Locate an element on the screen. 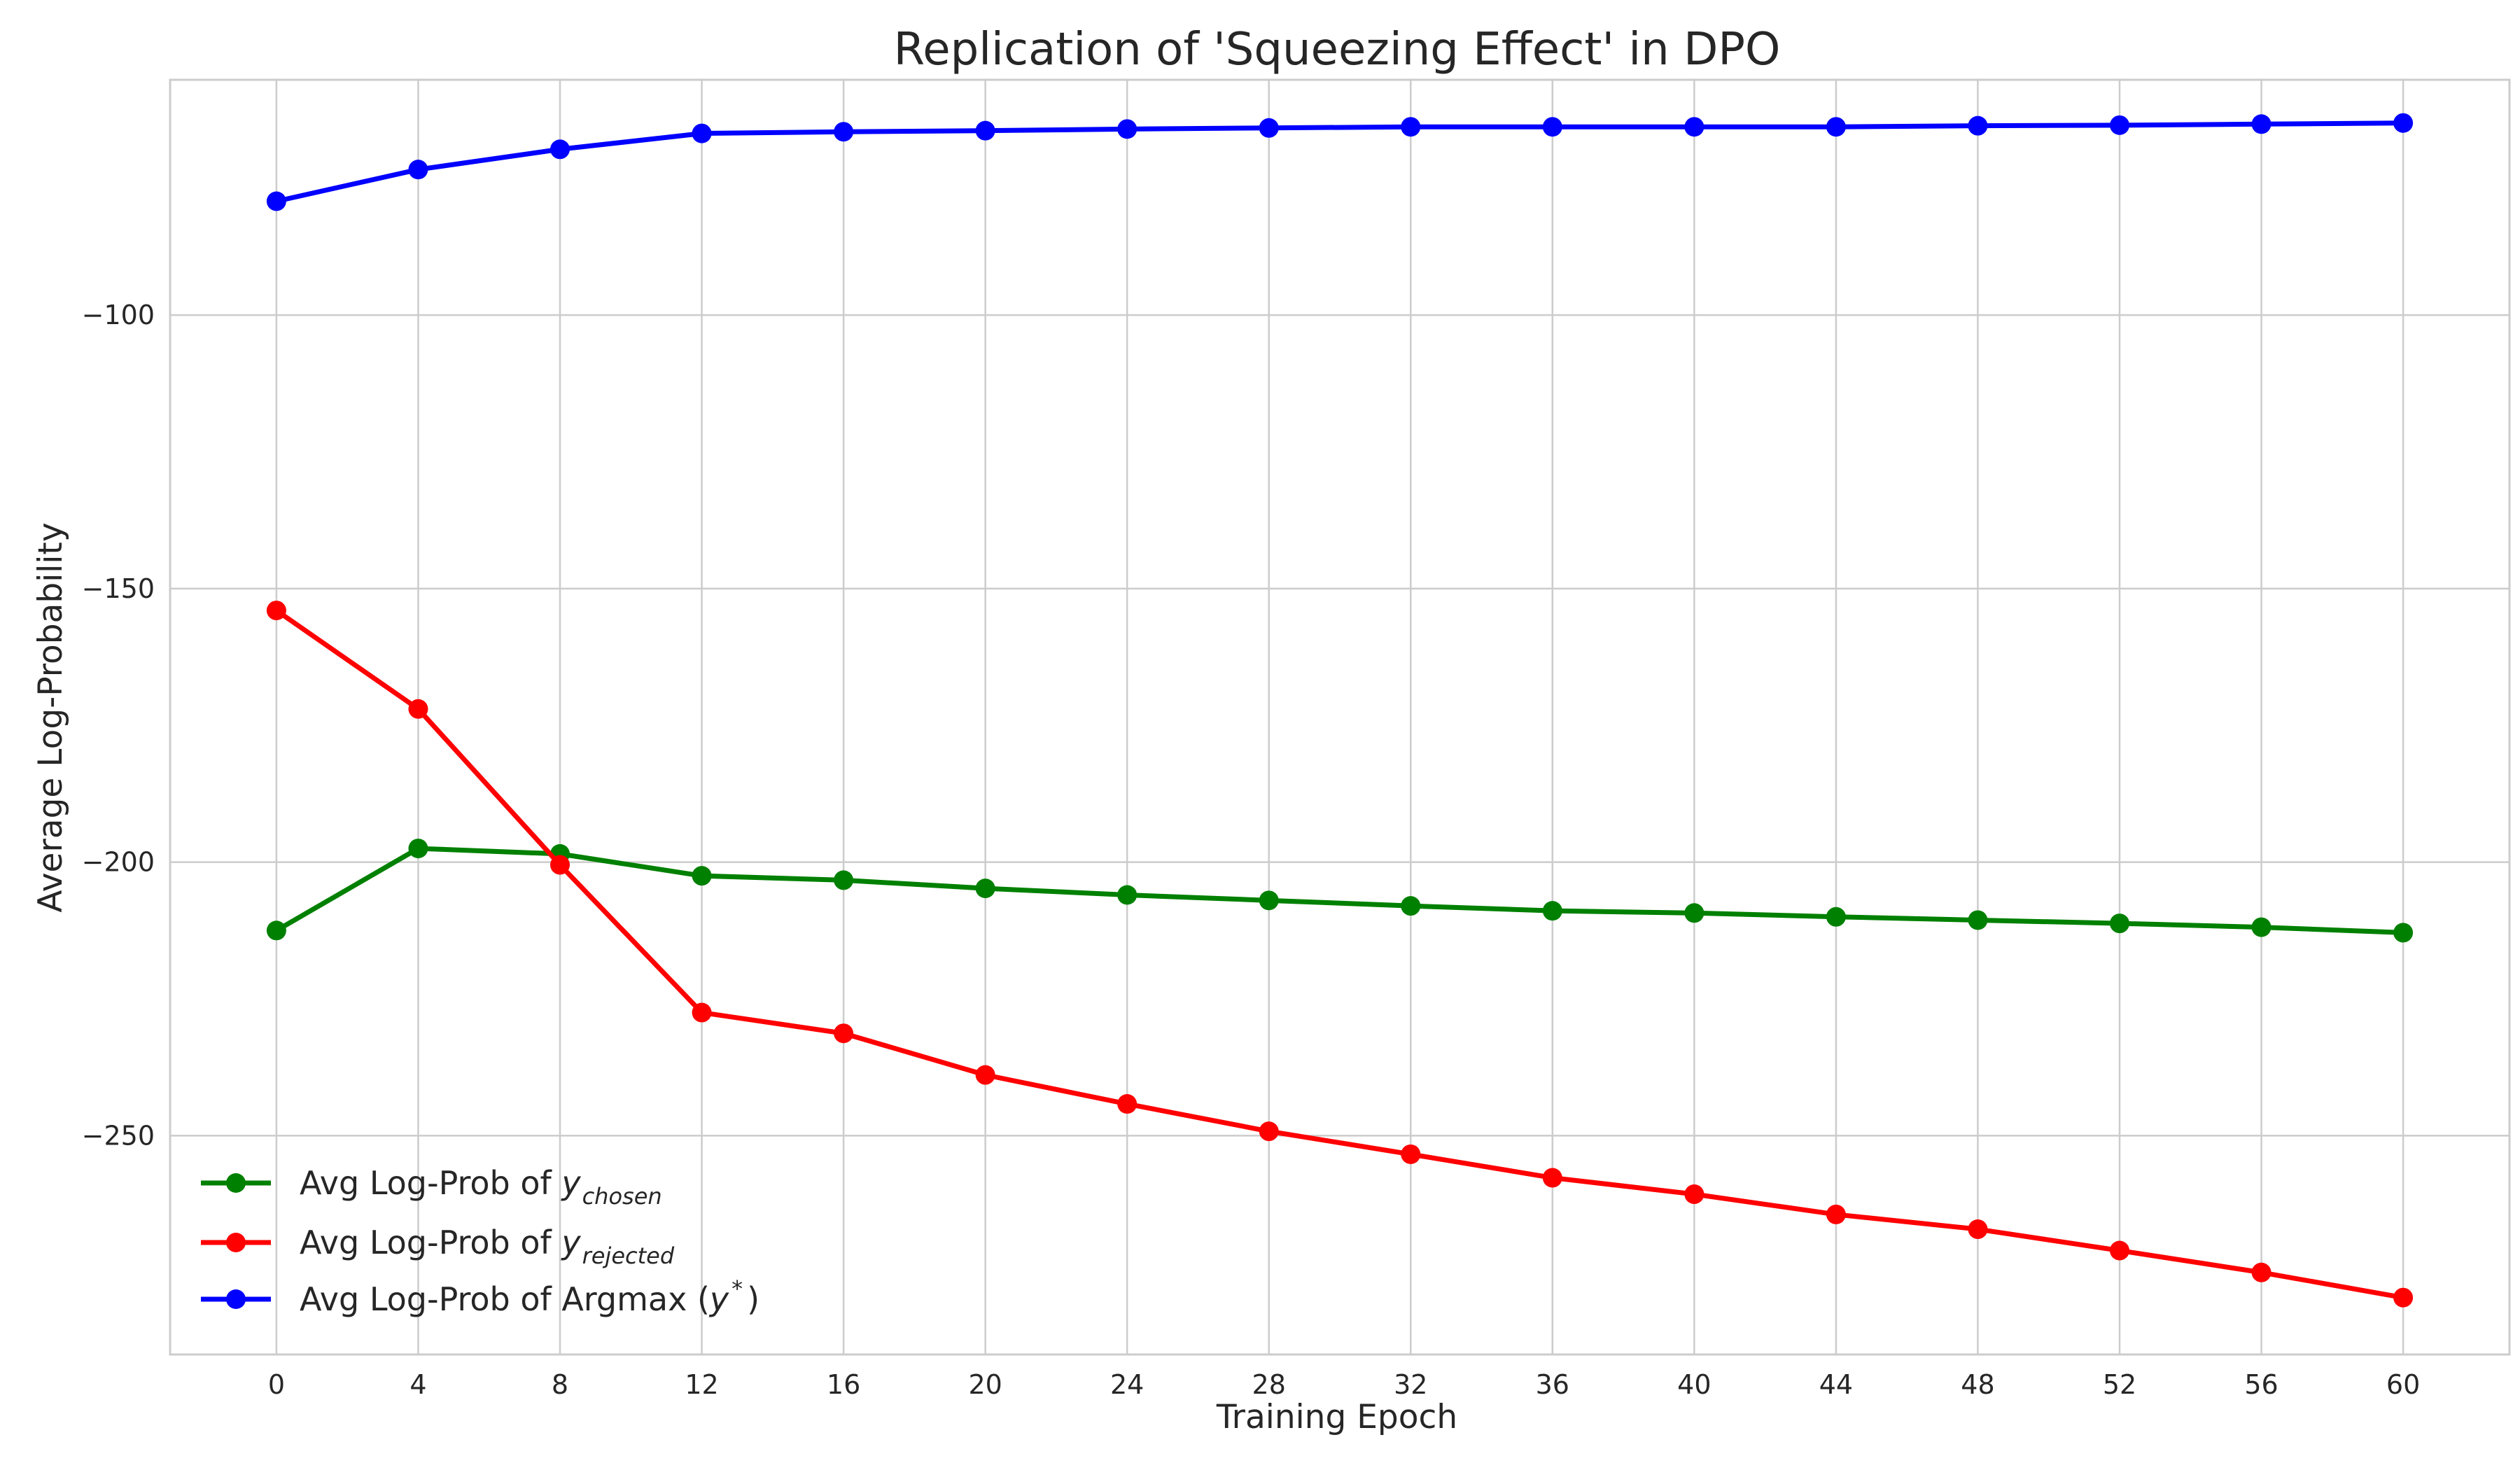 This screenshot has height=1470, width=2520. y-tick-label: −200 is located at coordinates (118, 862).